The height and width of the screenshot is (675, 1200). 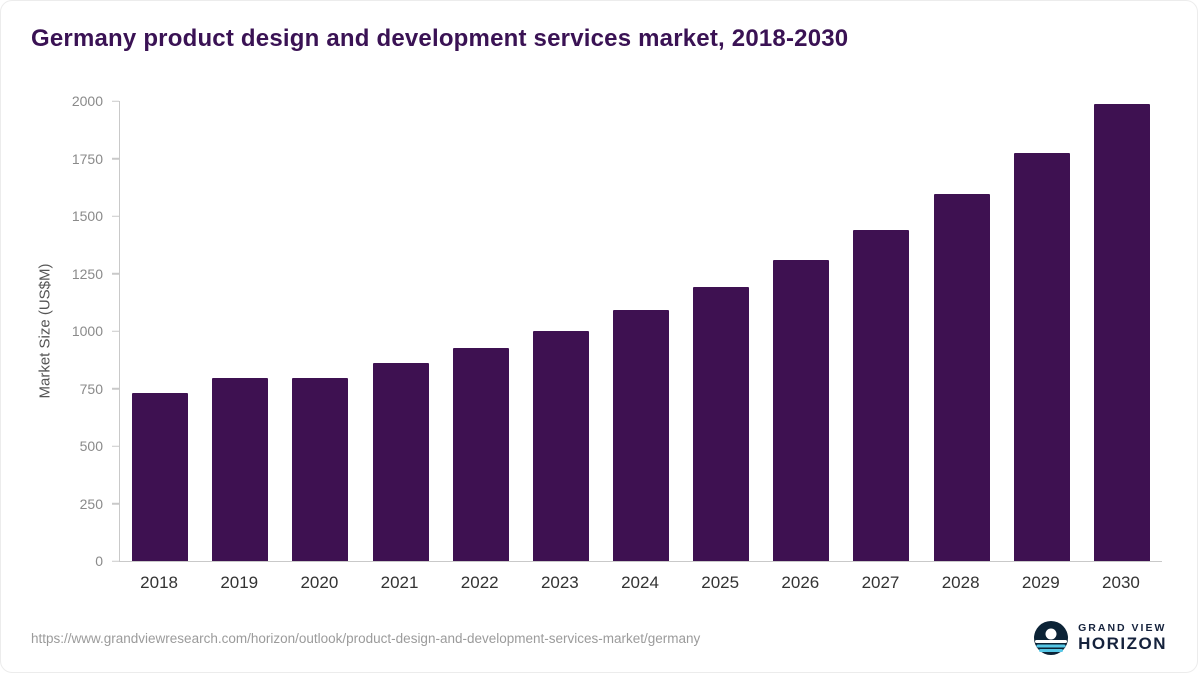 What do you see at coordinates (560, 446) in the screenshot?
I see `bar-2023` at bounding box center [560, 446].